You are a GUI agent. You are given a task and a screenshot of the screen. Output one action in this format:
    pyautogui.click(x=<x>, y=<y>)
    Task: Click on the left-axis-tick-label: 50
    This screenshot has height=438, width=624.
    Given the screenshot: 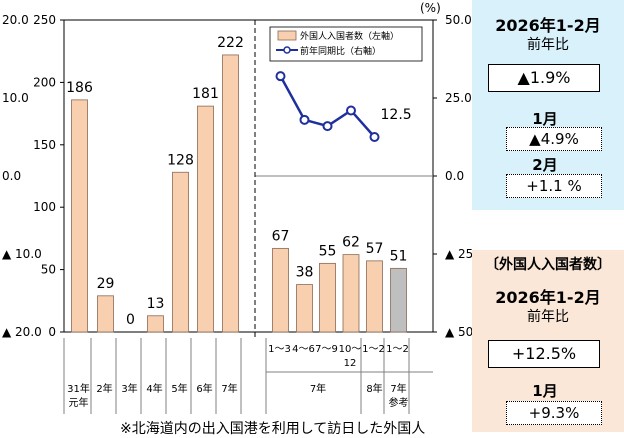 What is the action you would take?
    pyautogui.click(x=48, y=270)
    